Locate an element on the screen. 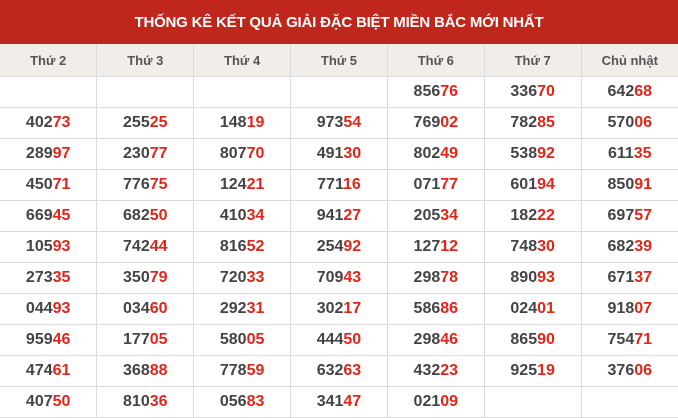 The image size is (678, 418). result-head-digits: 580 is located at coordinates (233, 339).